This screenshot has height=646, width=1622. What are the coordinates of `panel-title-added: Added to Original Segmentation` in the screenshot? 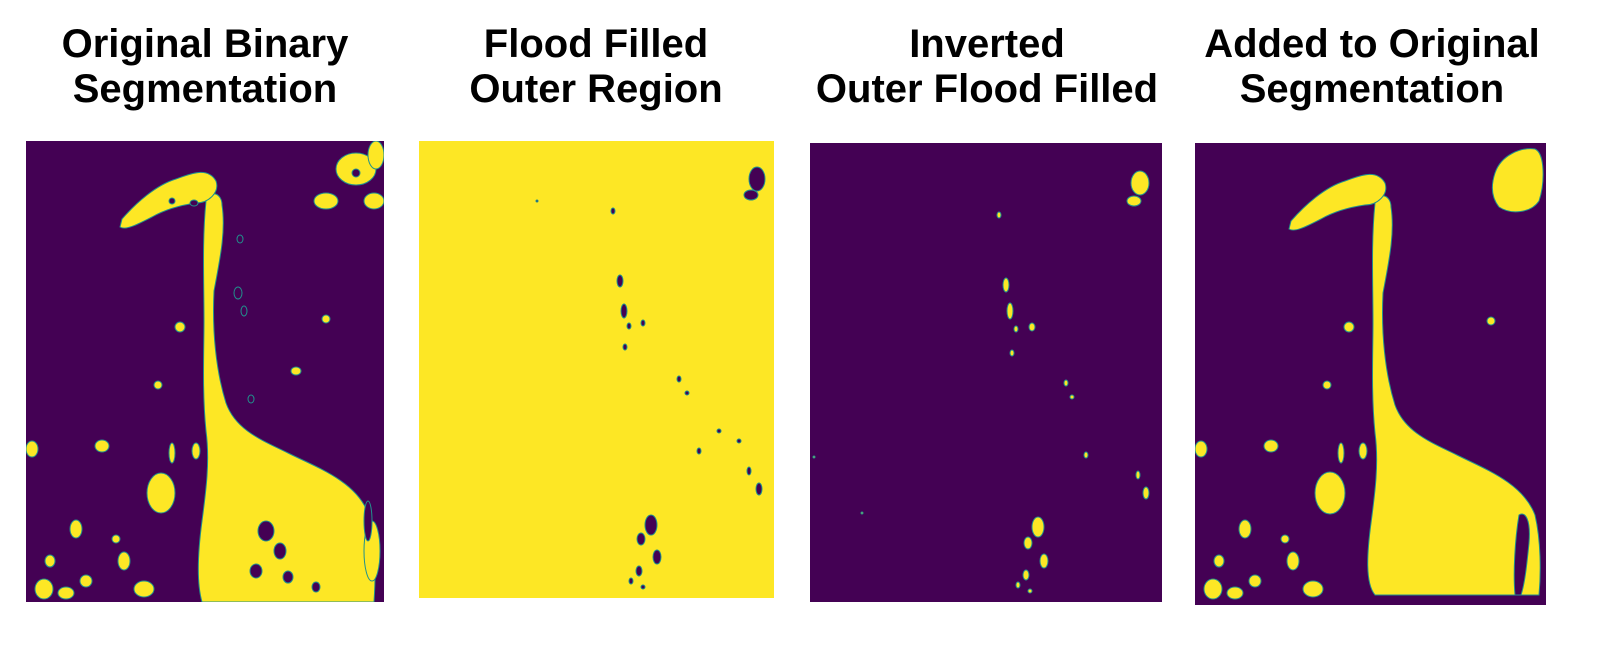 It's located at (1372, 67).